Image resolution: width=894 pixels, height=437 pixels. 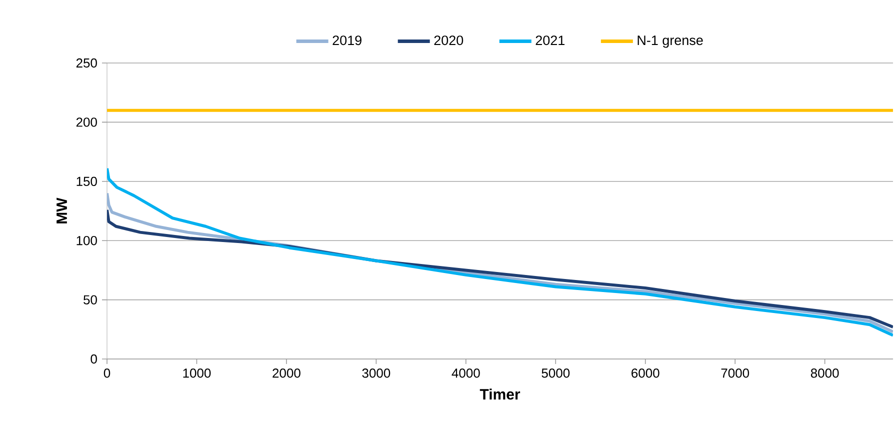 What do you see at coordinates (86, 241) in the screenshot?
I see `y-tick-label: 100` at bounding box center [86, 241].